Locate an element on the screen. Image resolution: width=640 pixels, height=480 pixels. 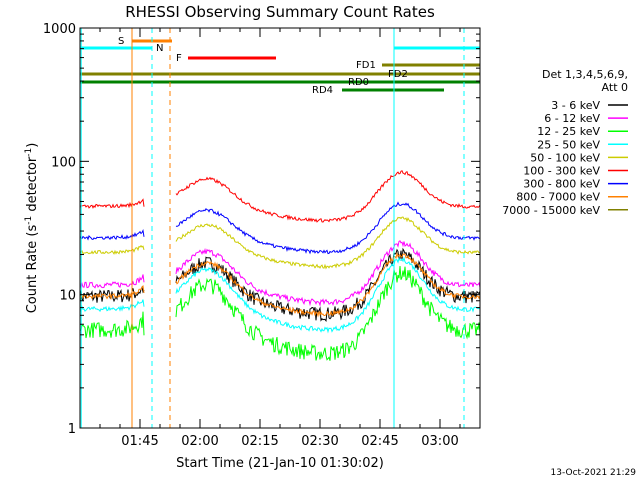
x-tick-label: 02:15 is located at coordinates (259, 441).